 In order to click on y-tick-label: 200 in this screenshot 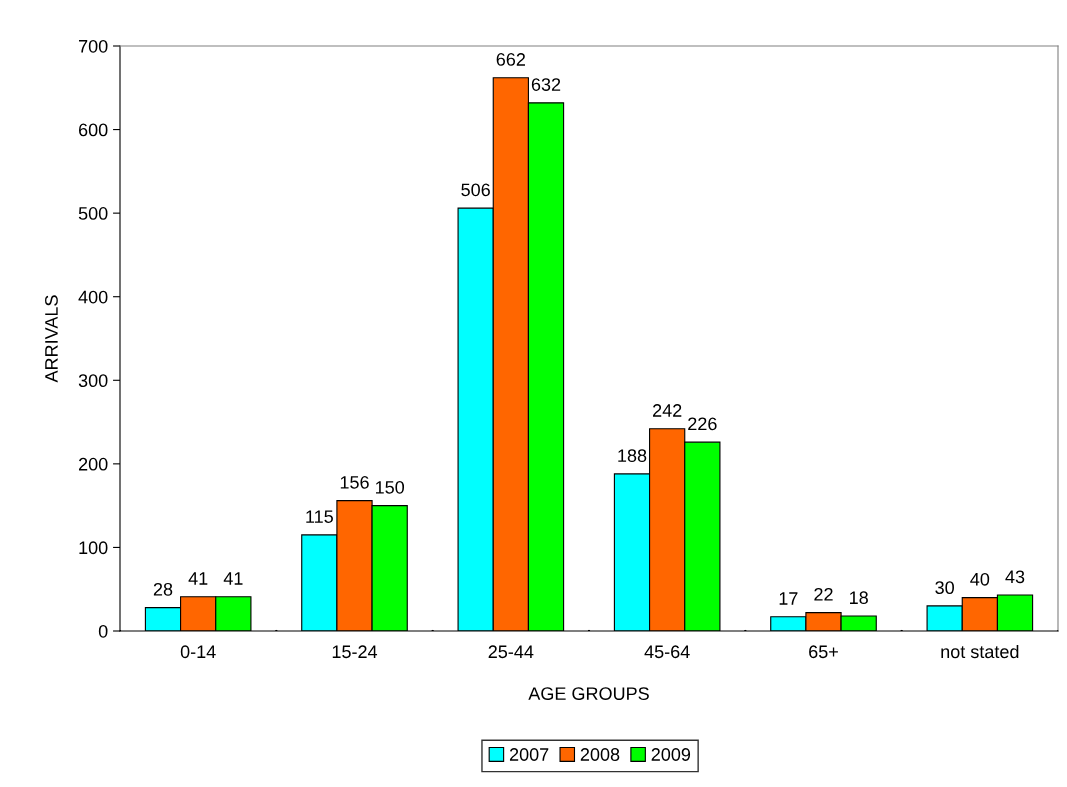, I will do `click(93, 464)`.